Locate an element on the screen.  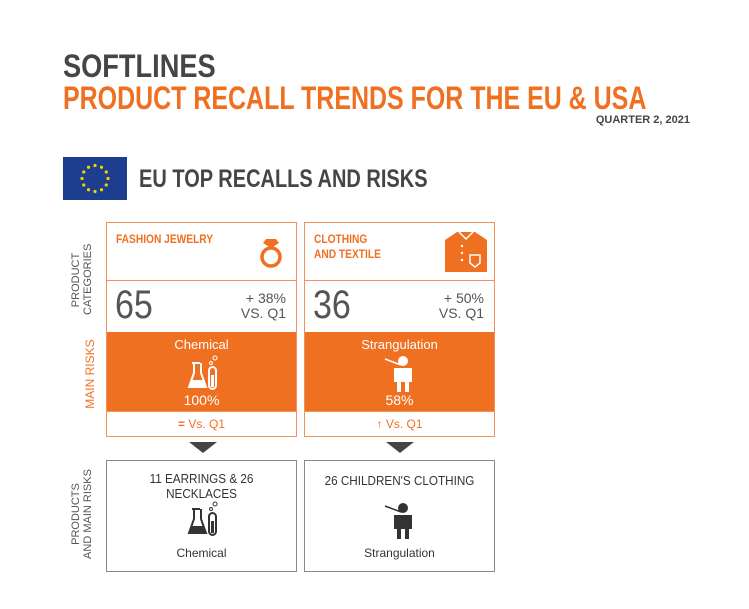
risk-percentage: 58% is located at coordinates (399, 400).